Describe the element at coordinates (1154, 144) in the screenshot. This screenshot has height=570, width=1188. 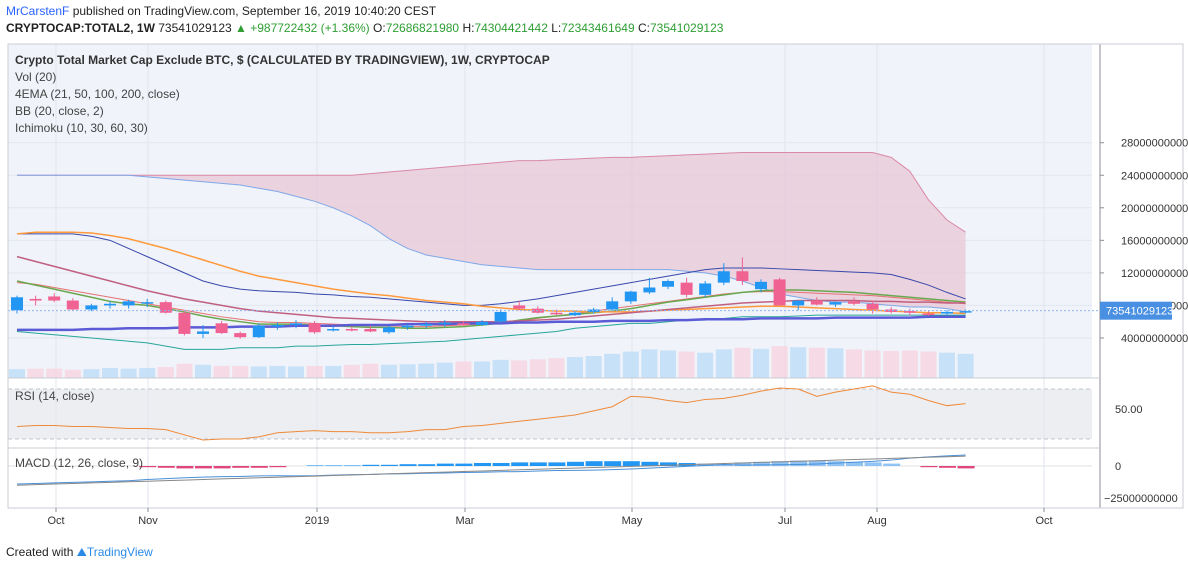
I see `y-tick-label: 280000000000` at that location.